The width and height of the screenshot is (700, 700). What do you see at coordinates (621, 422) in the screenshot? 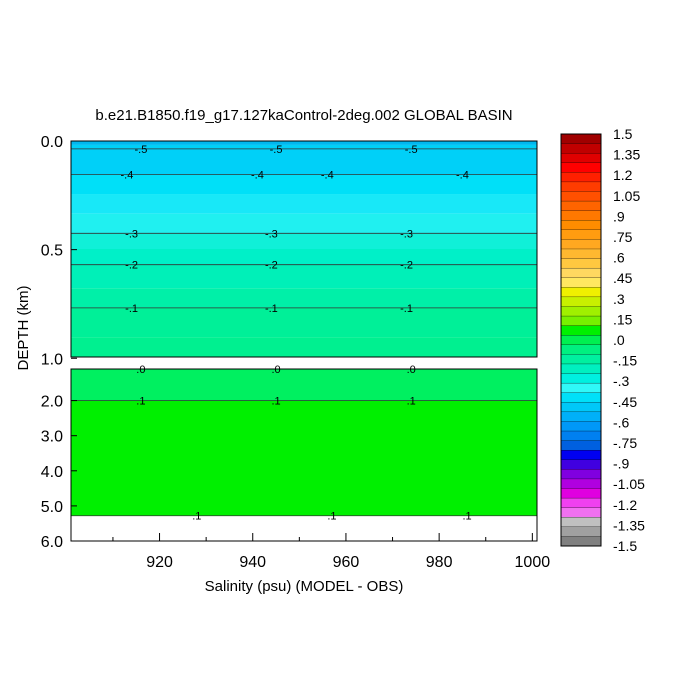
I see `colorbar-label-14: -.6` at bounding box center [621, 422].